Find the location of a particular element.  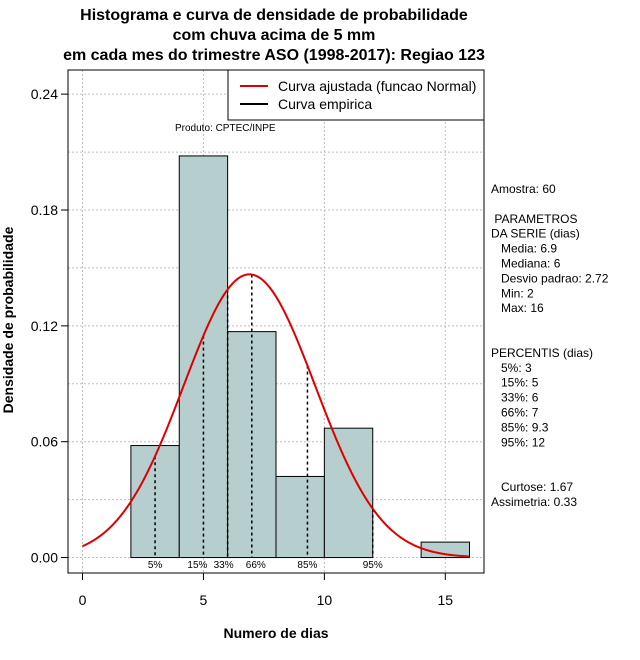

stats-line: 33%: 6 is located at coordinates (515, 398).